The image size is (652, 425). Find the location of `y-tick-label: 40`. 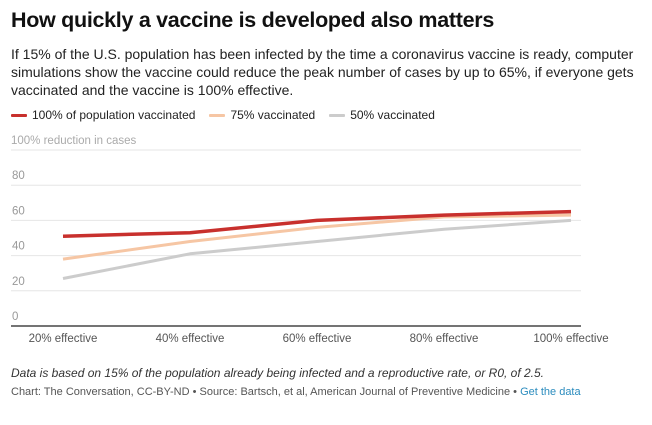

y-tick-label: 40 is located at coordinates (18, 247).